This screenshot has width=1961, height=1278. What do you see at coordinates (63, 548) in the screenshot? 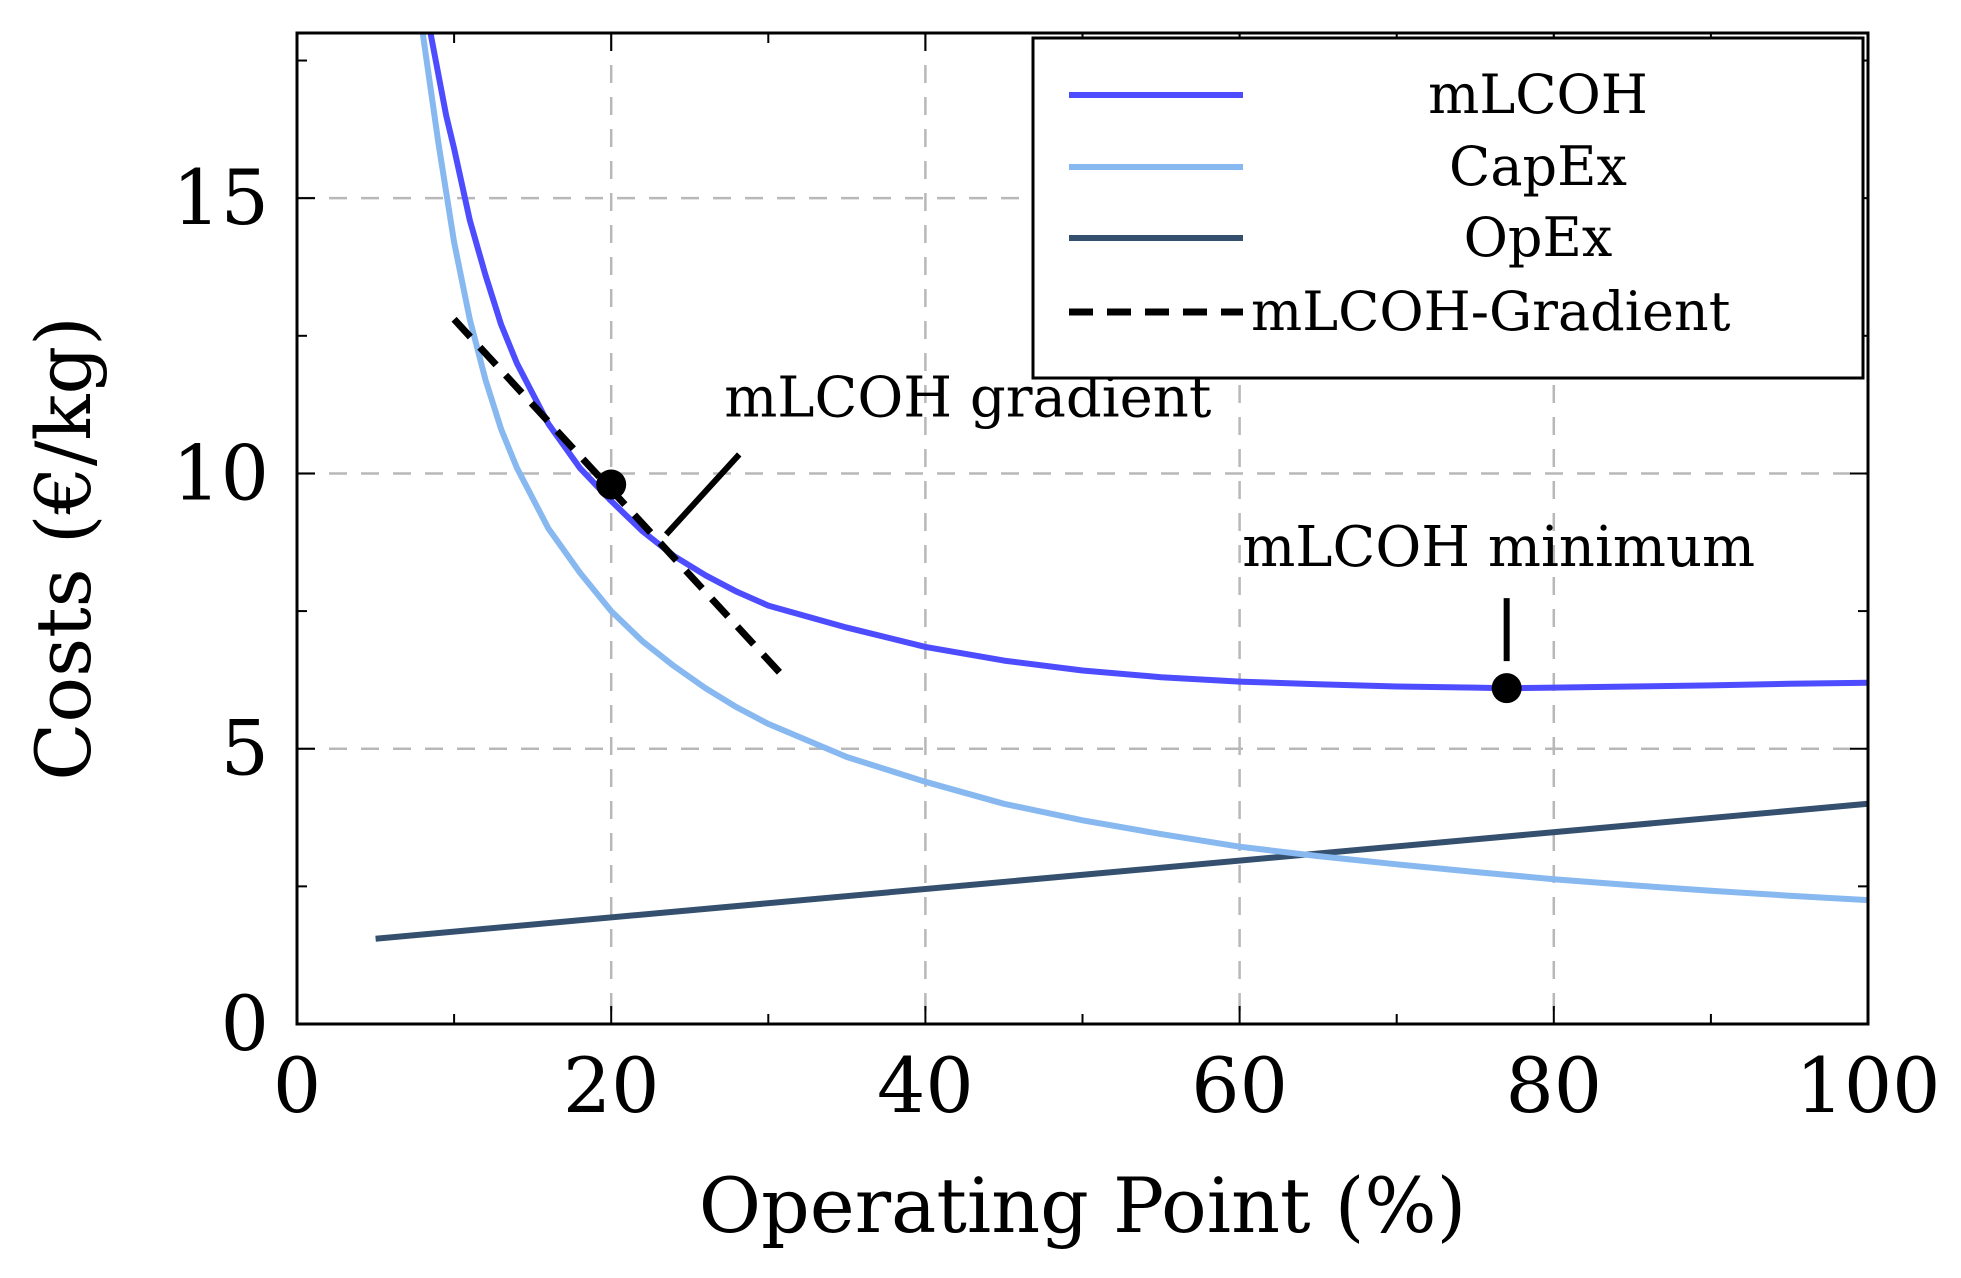
I see `y-axis-title: Costs (€/kg)` at bounding box center [63, 548].